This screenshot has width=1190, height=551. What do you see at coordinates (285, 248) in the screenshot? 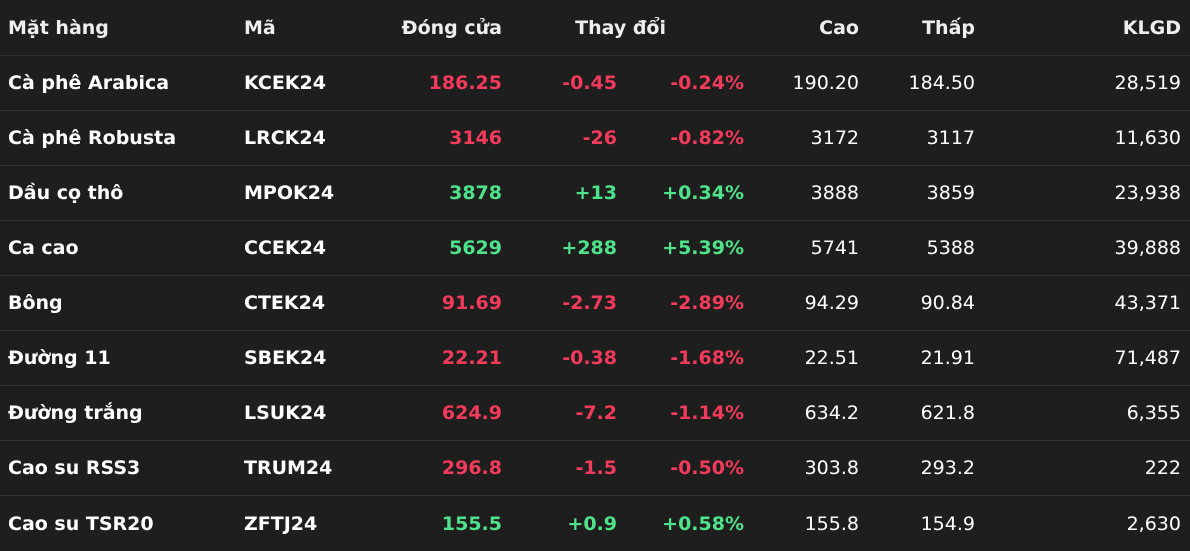
I see `commodity-code: CCEK24` at bounding box center [285, 248].